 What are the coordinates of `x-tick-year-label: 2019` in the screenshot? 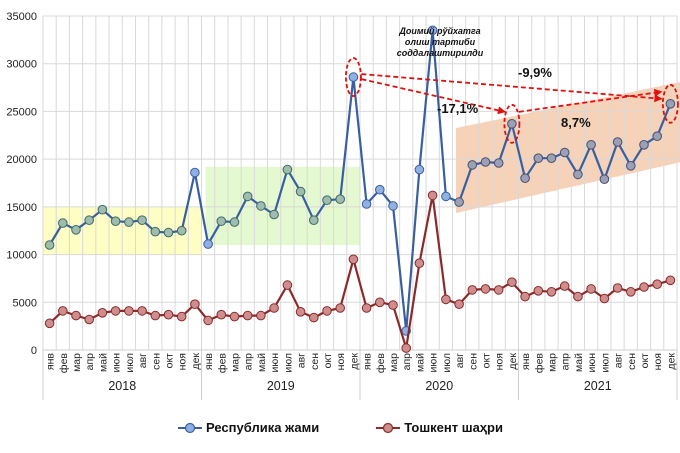 It's located at (281, 386).